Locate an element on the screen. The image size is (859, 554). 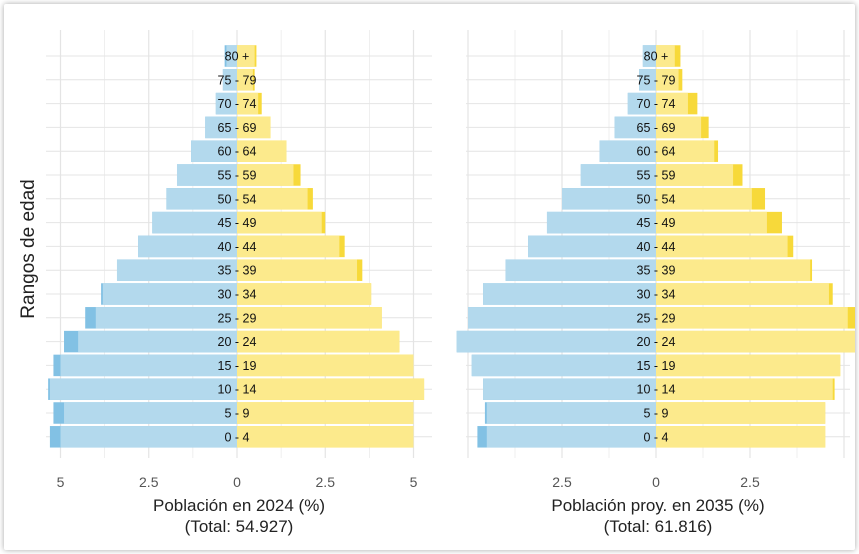
x-axis-label: Población en 2024 (%) is located at coordinates (239, 505).